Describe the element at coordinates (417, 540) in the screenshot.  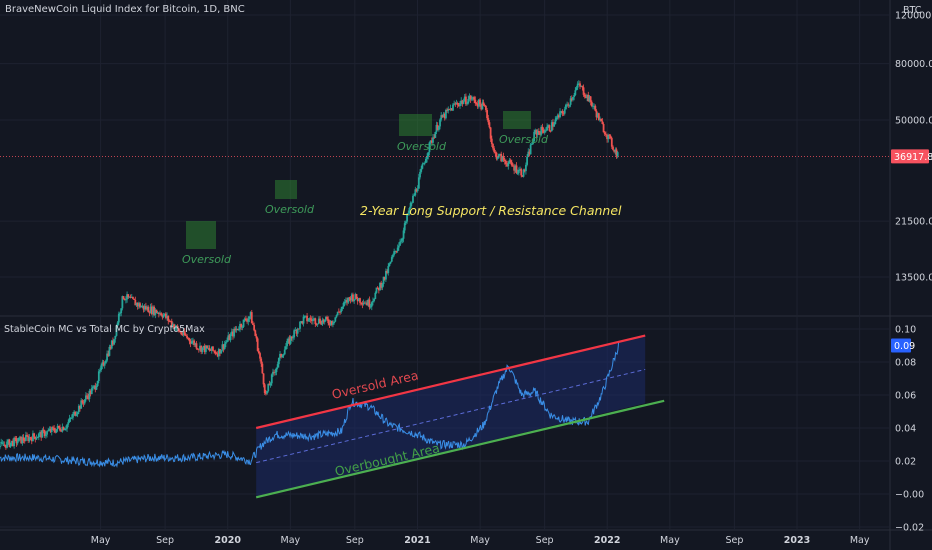
I see `time-tick: 2021` at that location.